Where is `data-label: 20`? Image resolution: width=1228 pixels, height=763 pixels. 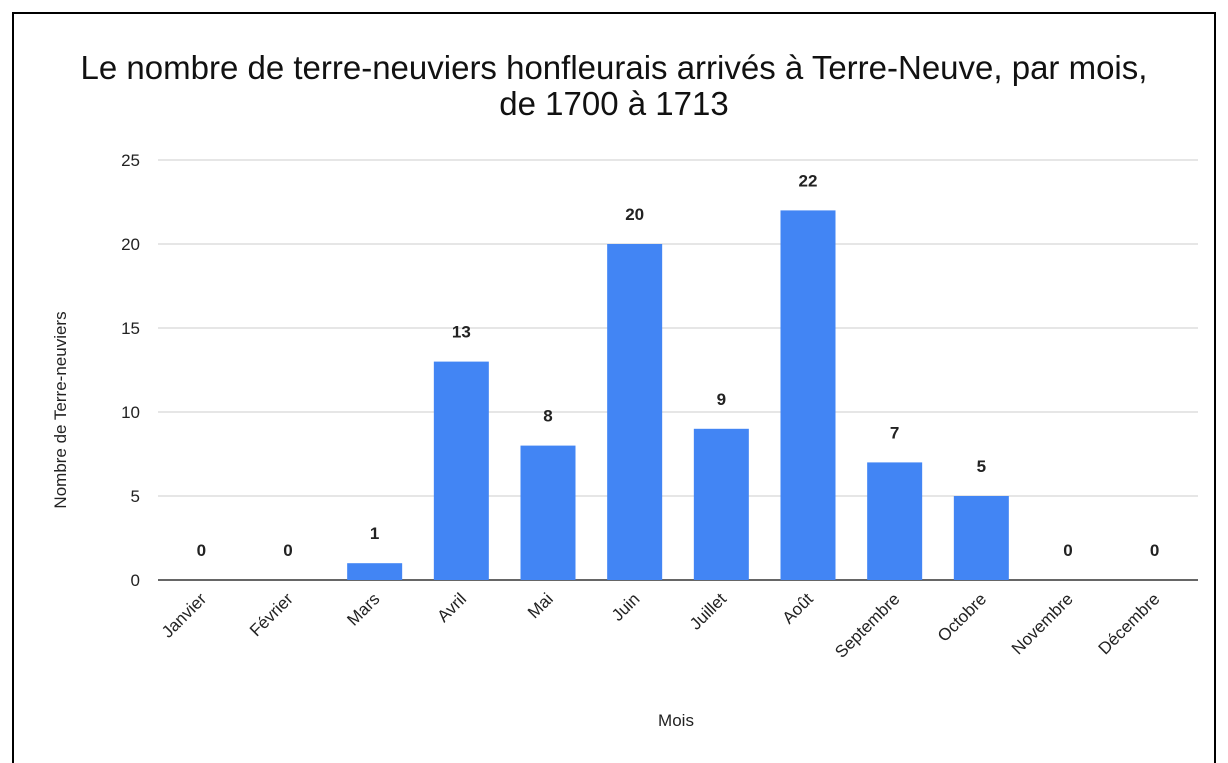
data-label: 20 is located at coordinates (634, 214).